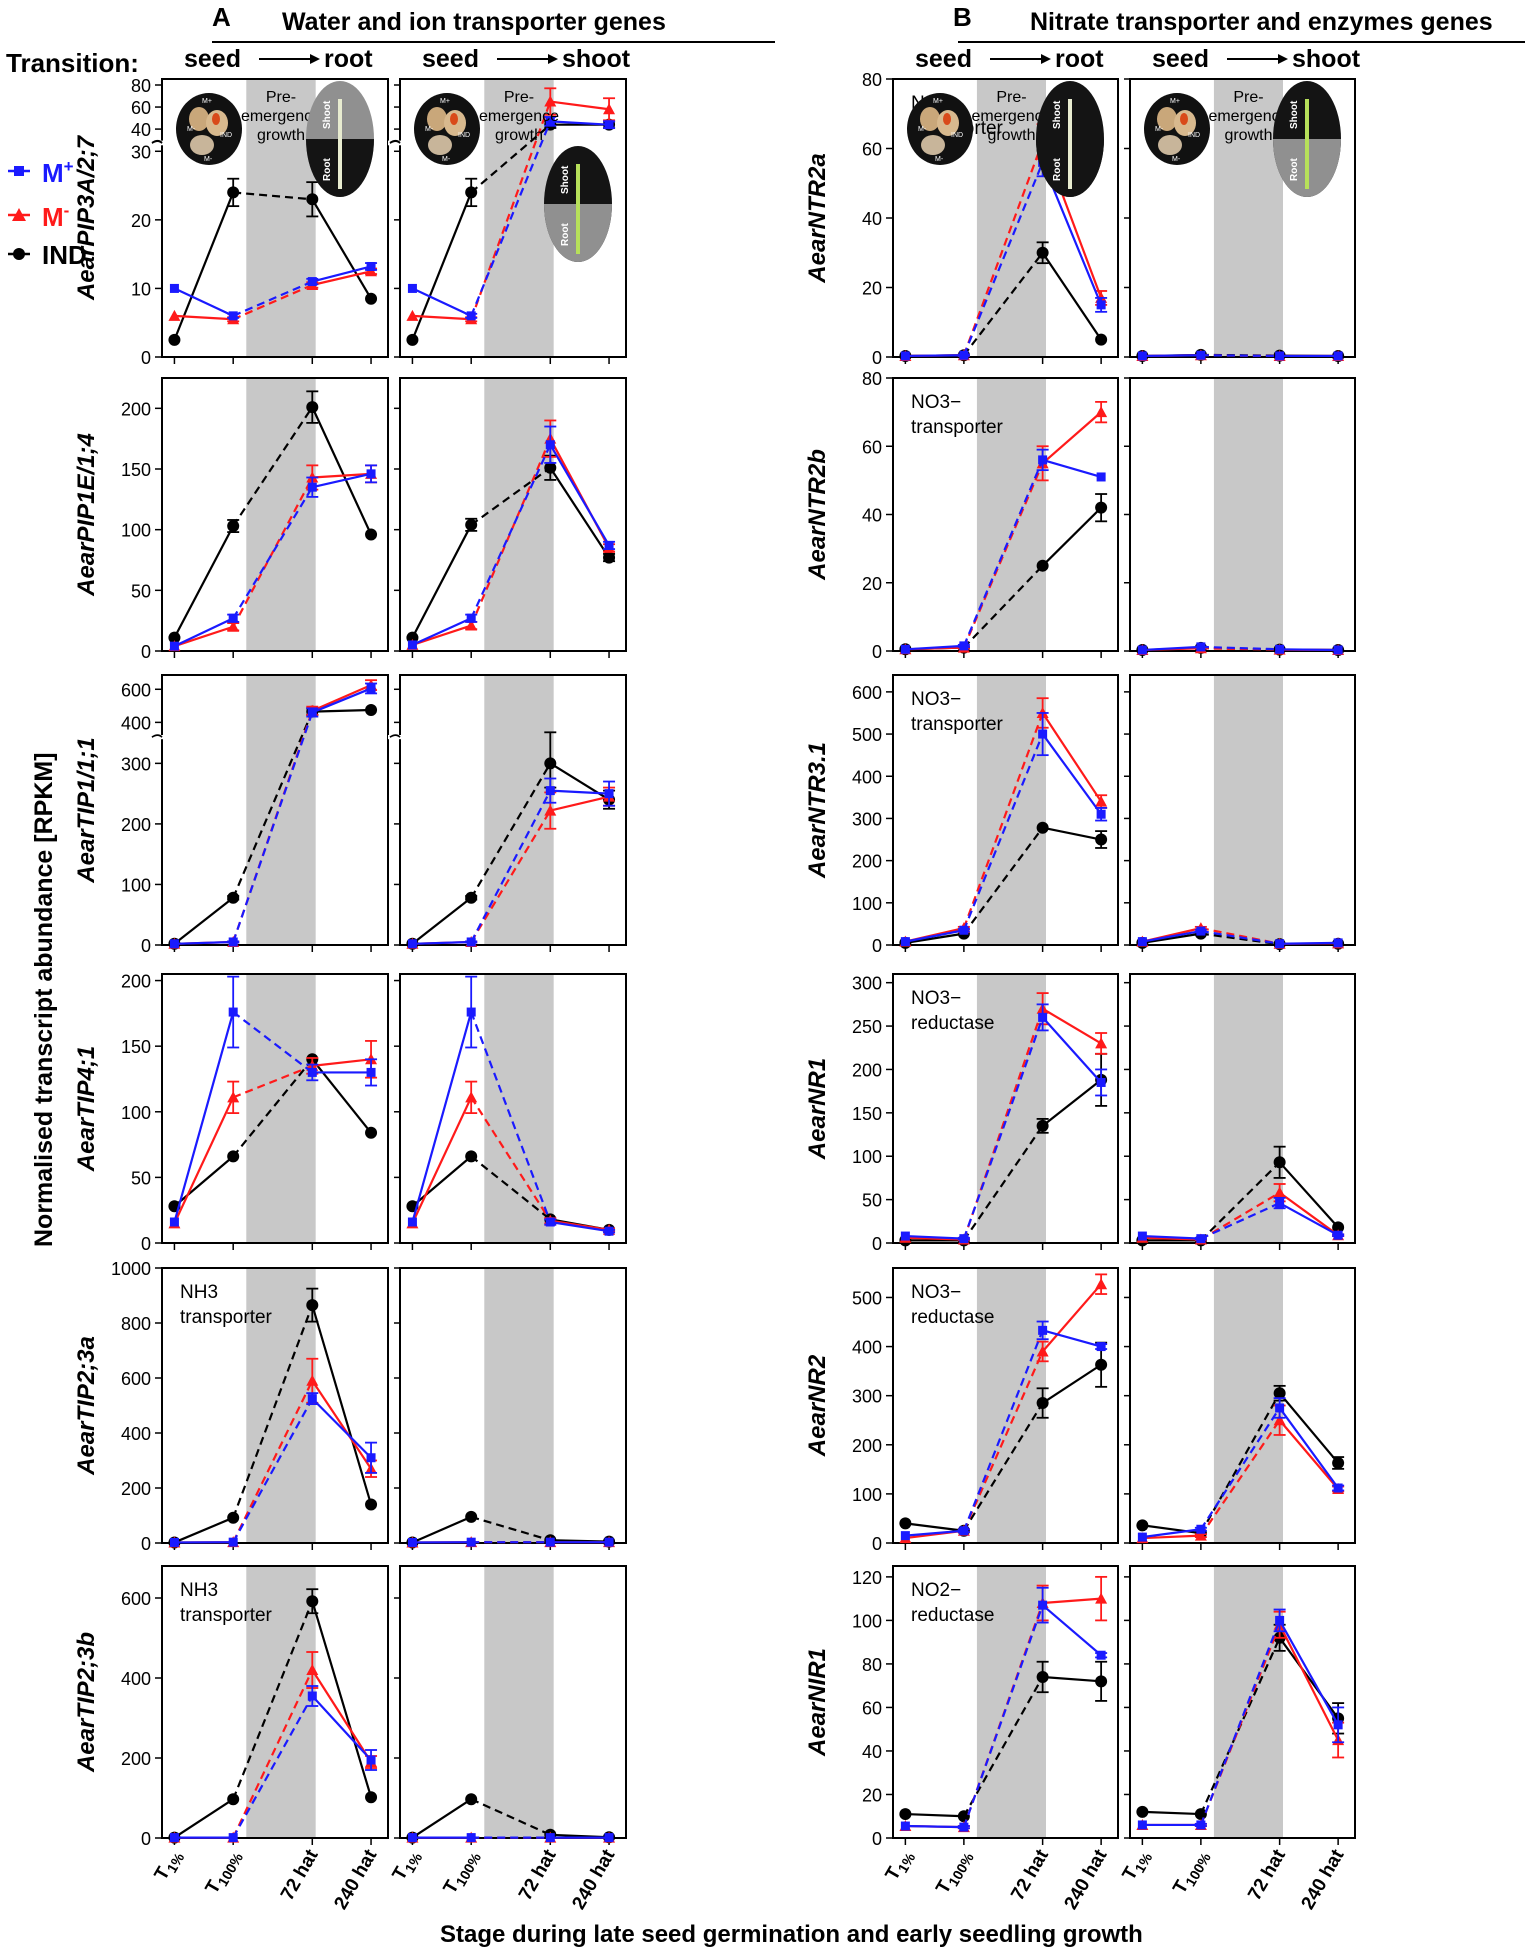 The width and height of the screenshot is (1535, 1957). What do you see at coordinates (221, 17) in the screenshot?
I see `panel-a-letter: A` at bounding box center [221, 17].